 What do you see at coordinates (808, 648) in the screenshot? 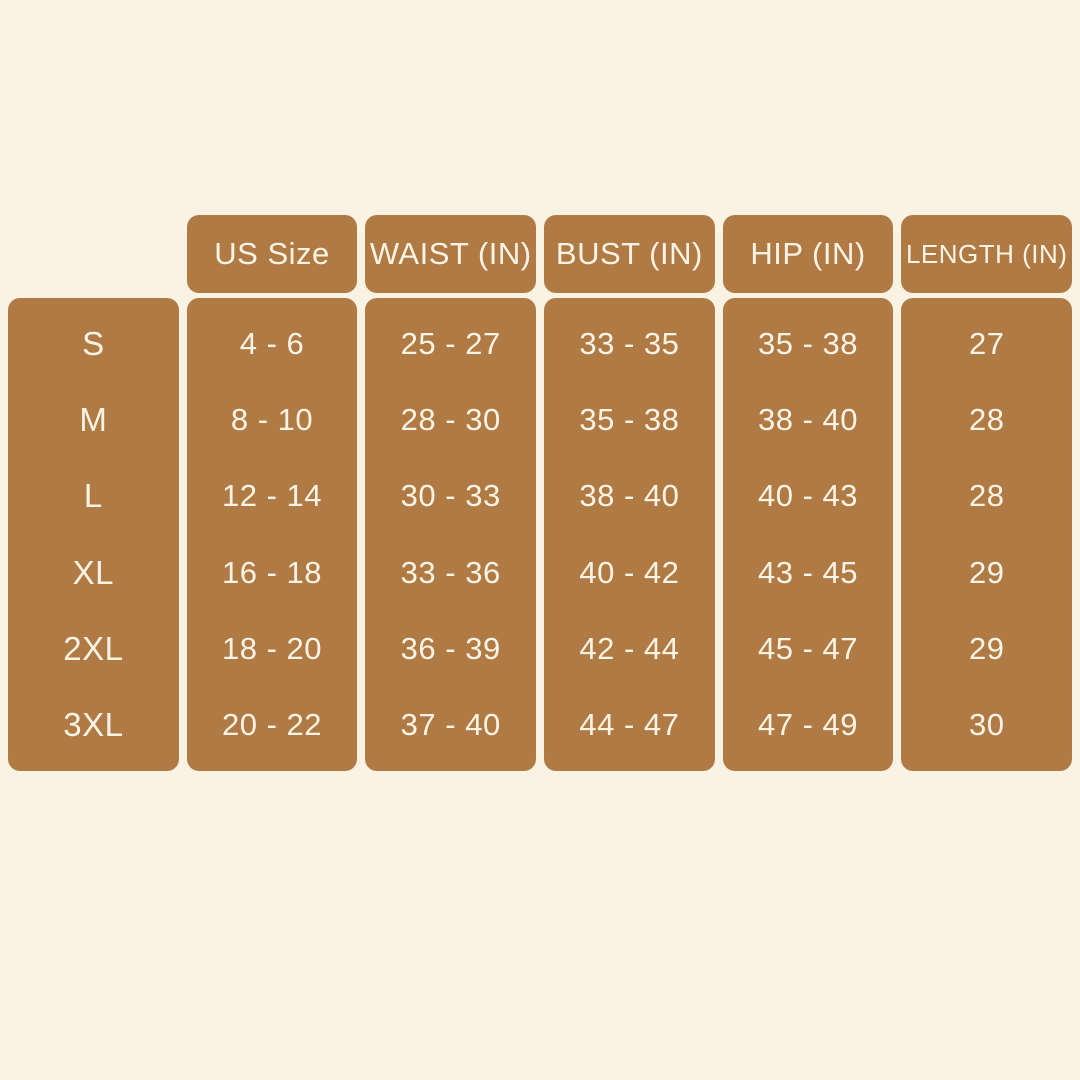
I see `table-cell: 45 - 47` at bounding box center [808, 648].